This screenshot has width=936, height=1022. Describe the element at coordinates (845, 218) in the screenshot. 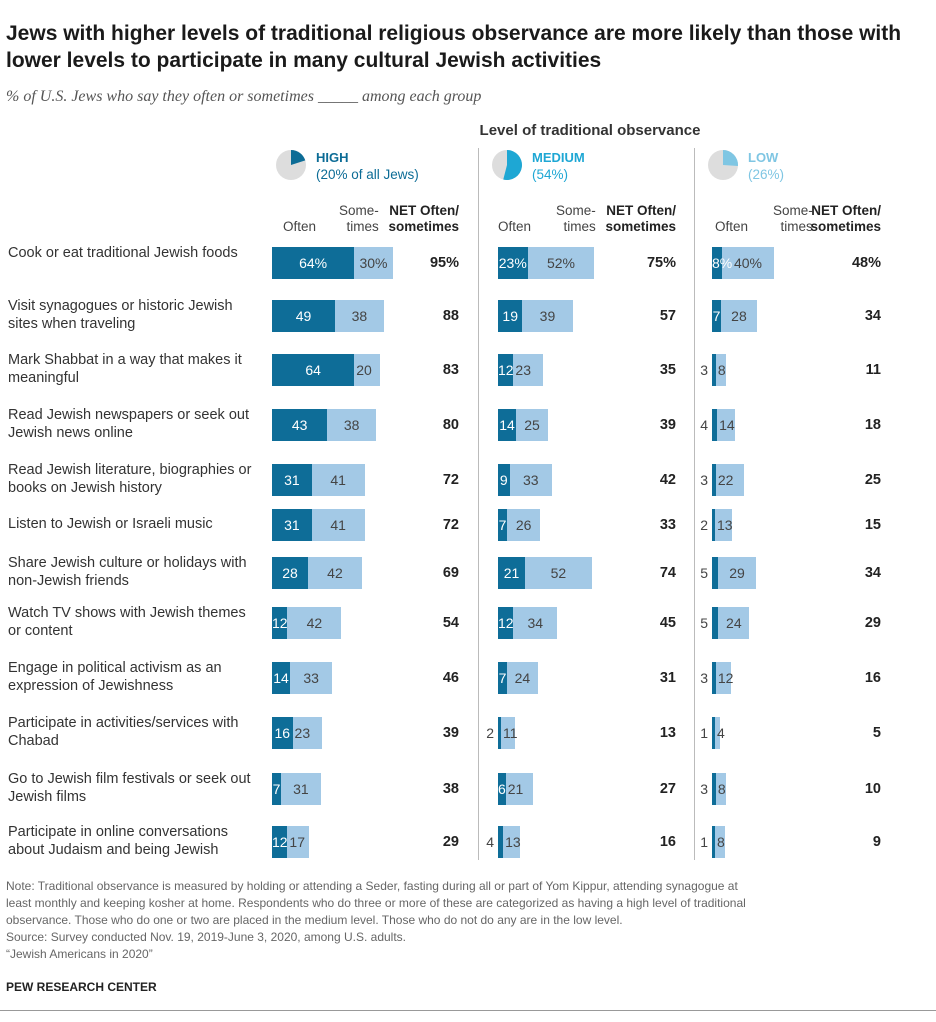

I see `column-header-net: NET Often/ sometimes` at that location.